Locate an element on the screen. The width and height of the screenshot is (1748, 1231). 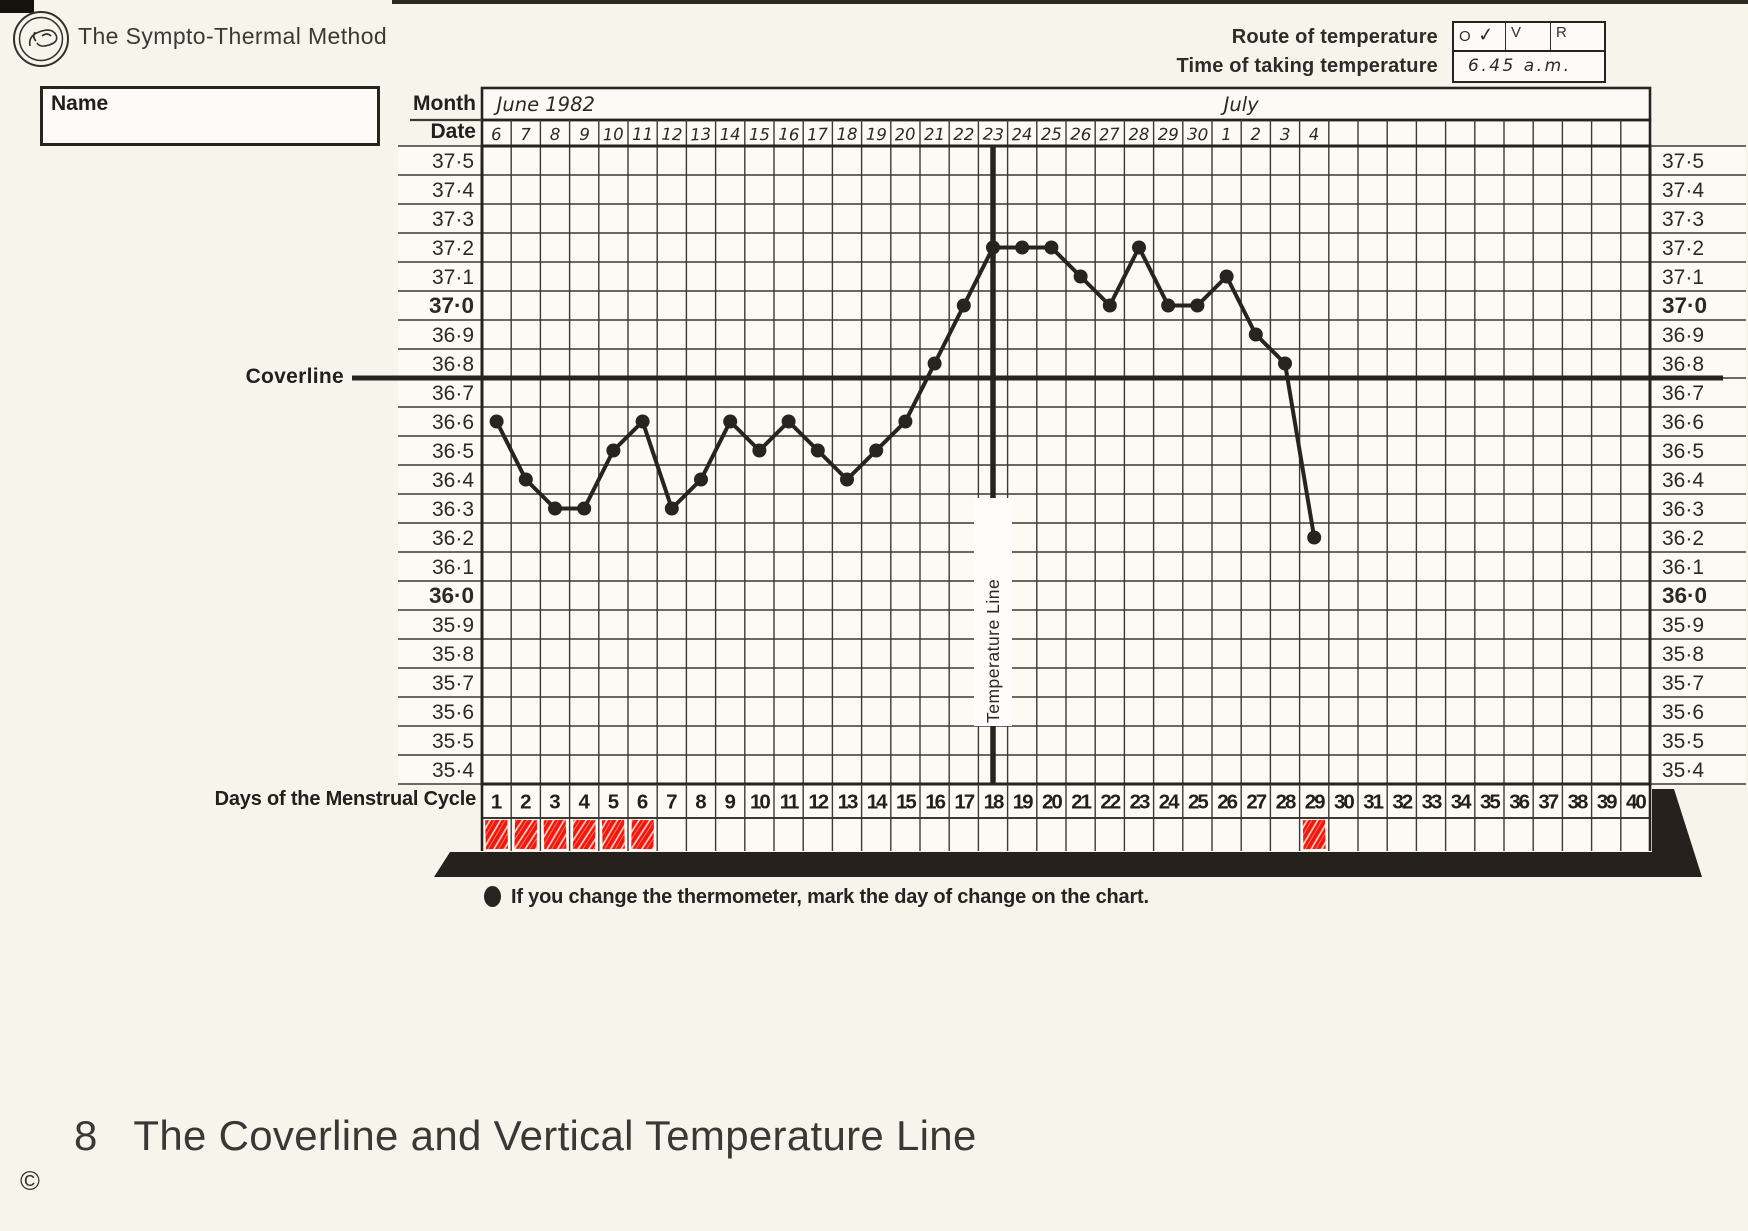
date-value: 4 is located at coordinates (1313, 135).